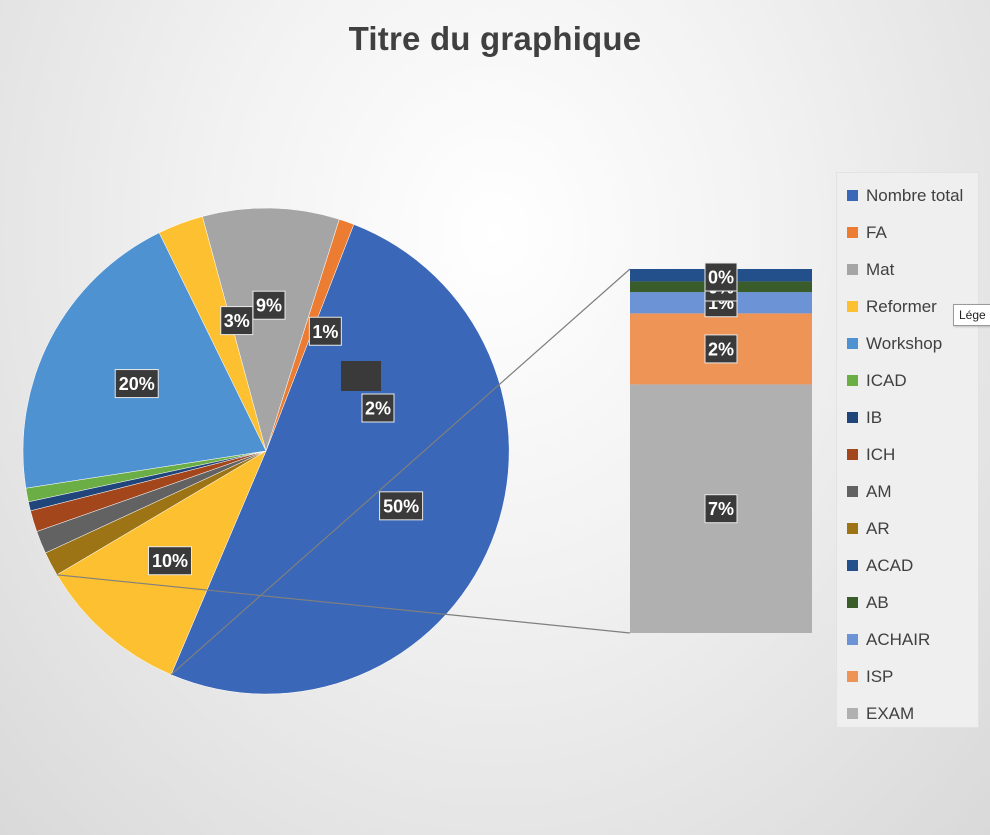 This screenshot has width=990, height=835. What do you see at coordinates (886, 380) in the screenshot?
I see `legend-label: ICAD` at bounding box center [886, 380].